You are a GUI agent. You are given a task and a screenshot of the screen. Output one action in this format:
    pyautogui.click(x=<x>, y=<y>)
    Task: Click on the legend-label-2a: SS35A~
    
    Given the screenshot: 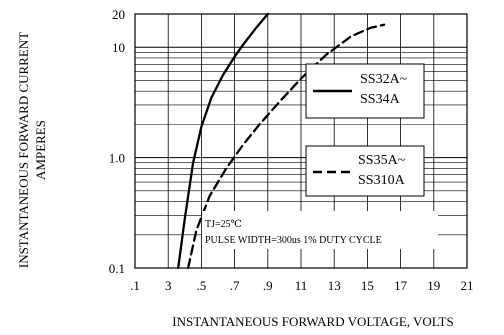 What is the action you would take?
    pyautogui.click(x=382, y=160)
    